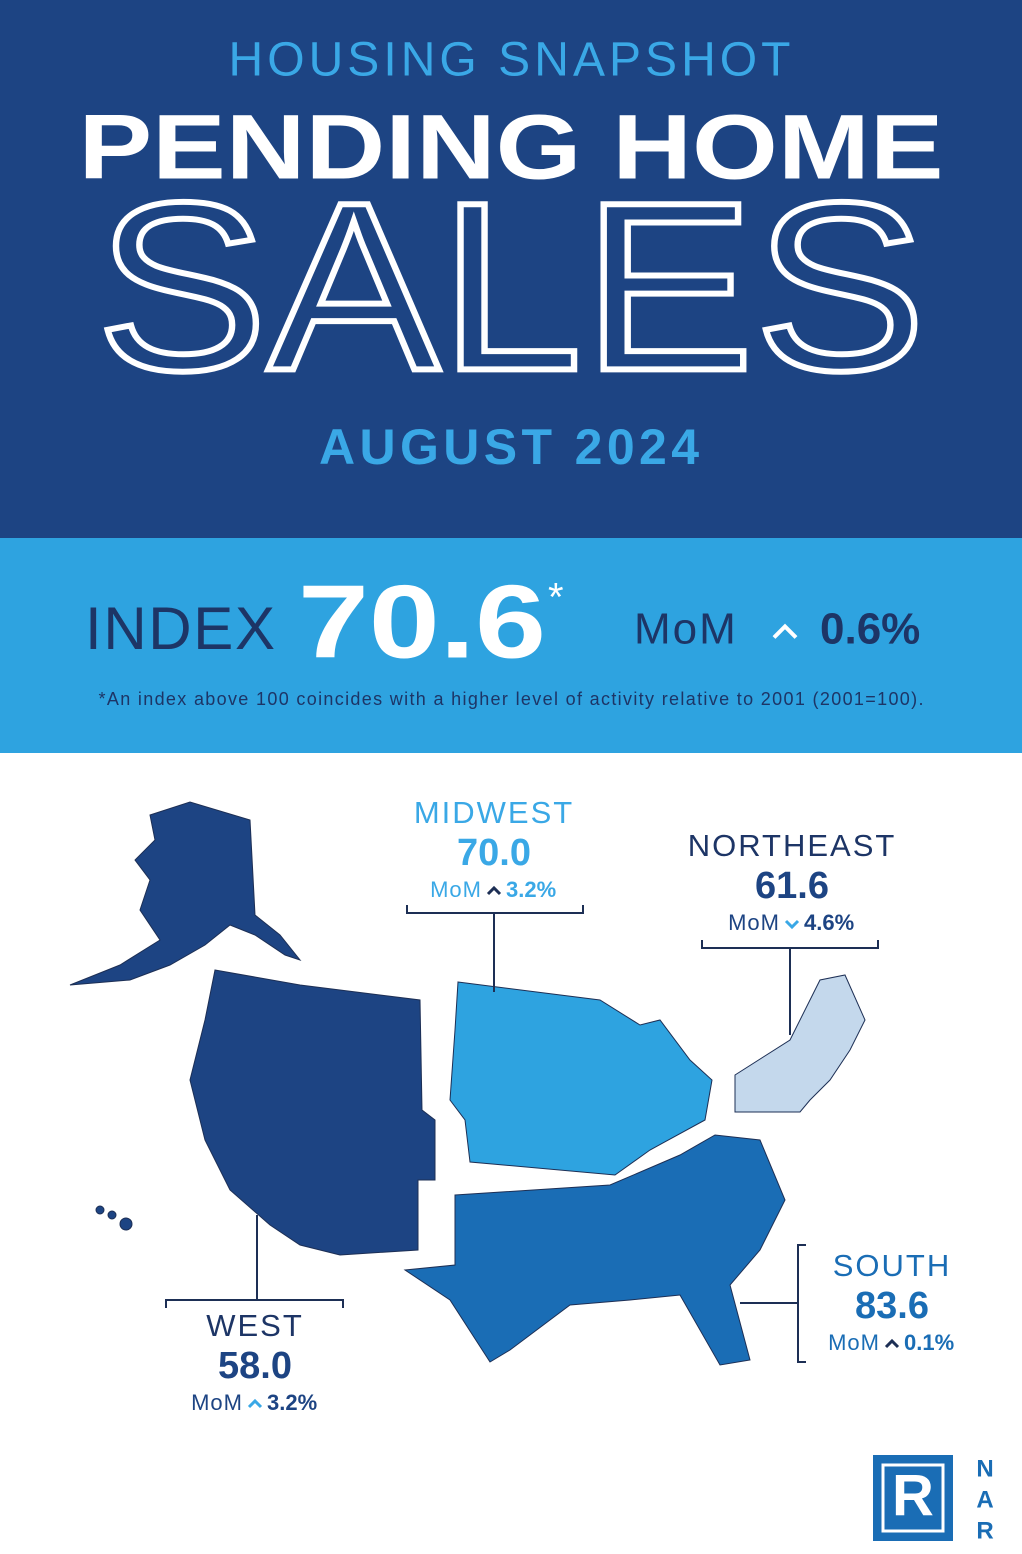  Describe the element at coordinates (511, 147) in the screenshot. I see `title: PENDING HOME` at that location.